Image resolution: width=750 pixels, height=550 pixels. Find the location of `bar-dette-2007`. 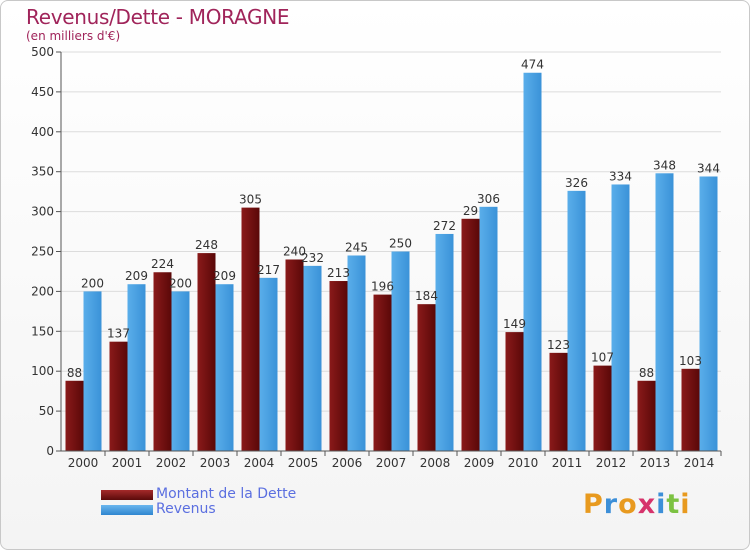

bar-dette-2007 is located at coordinates (382, 372).